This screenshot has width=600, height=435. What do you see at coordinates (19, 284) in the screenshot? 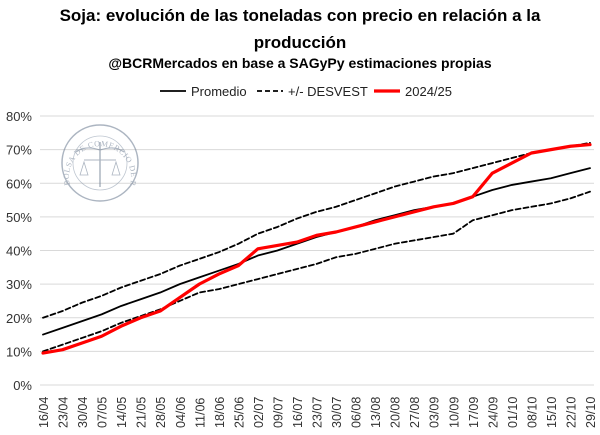
I see `y-tick-label: 30%` at bounding box center [19, 284].